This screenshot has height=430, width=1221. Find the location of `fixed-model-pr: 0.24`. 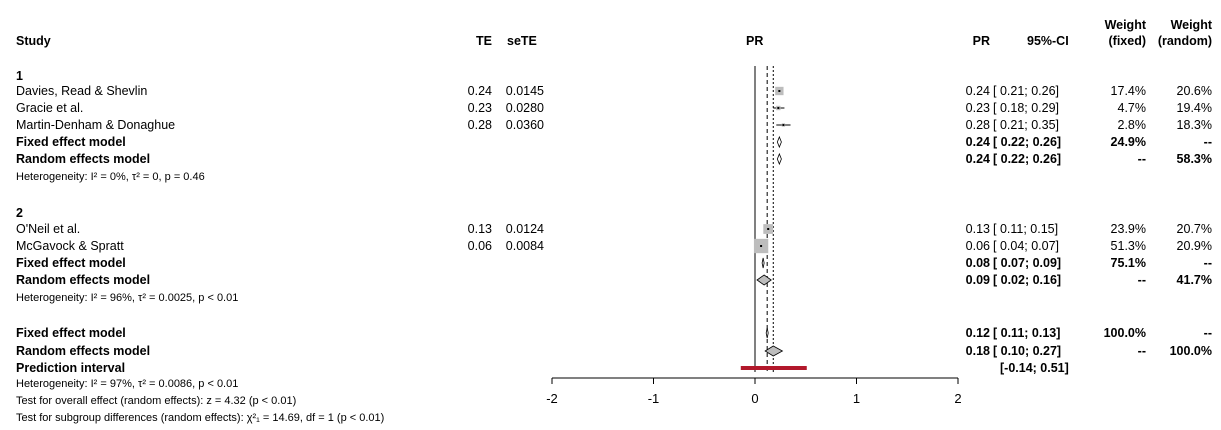

fixed-model-pr: 0.24 is located at coordinates (977, 142).